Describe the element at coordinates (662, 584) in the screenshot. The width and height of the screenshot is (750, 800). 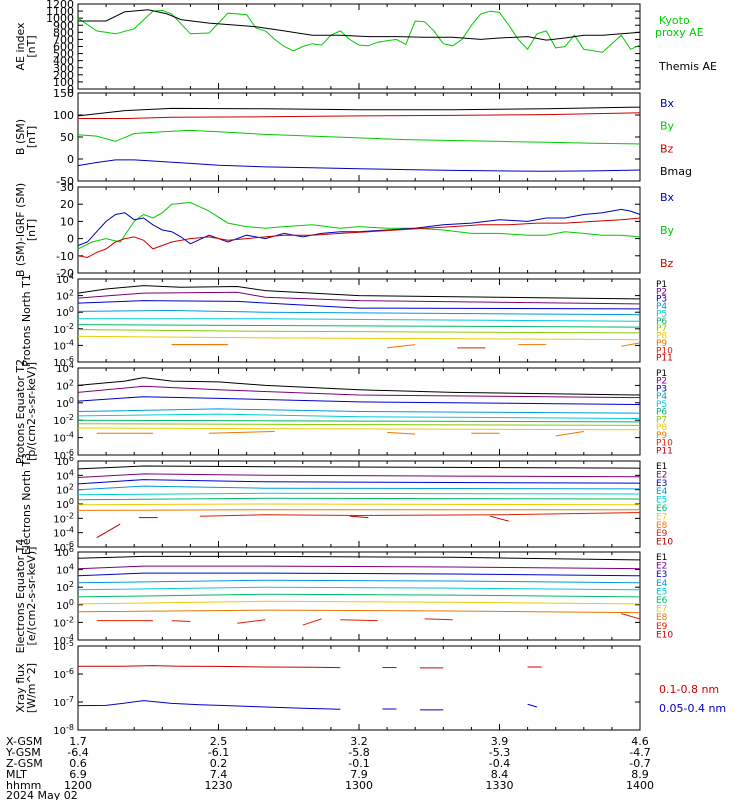
I see `channel-label: E4` at that location.